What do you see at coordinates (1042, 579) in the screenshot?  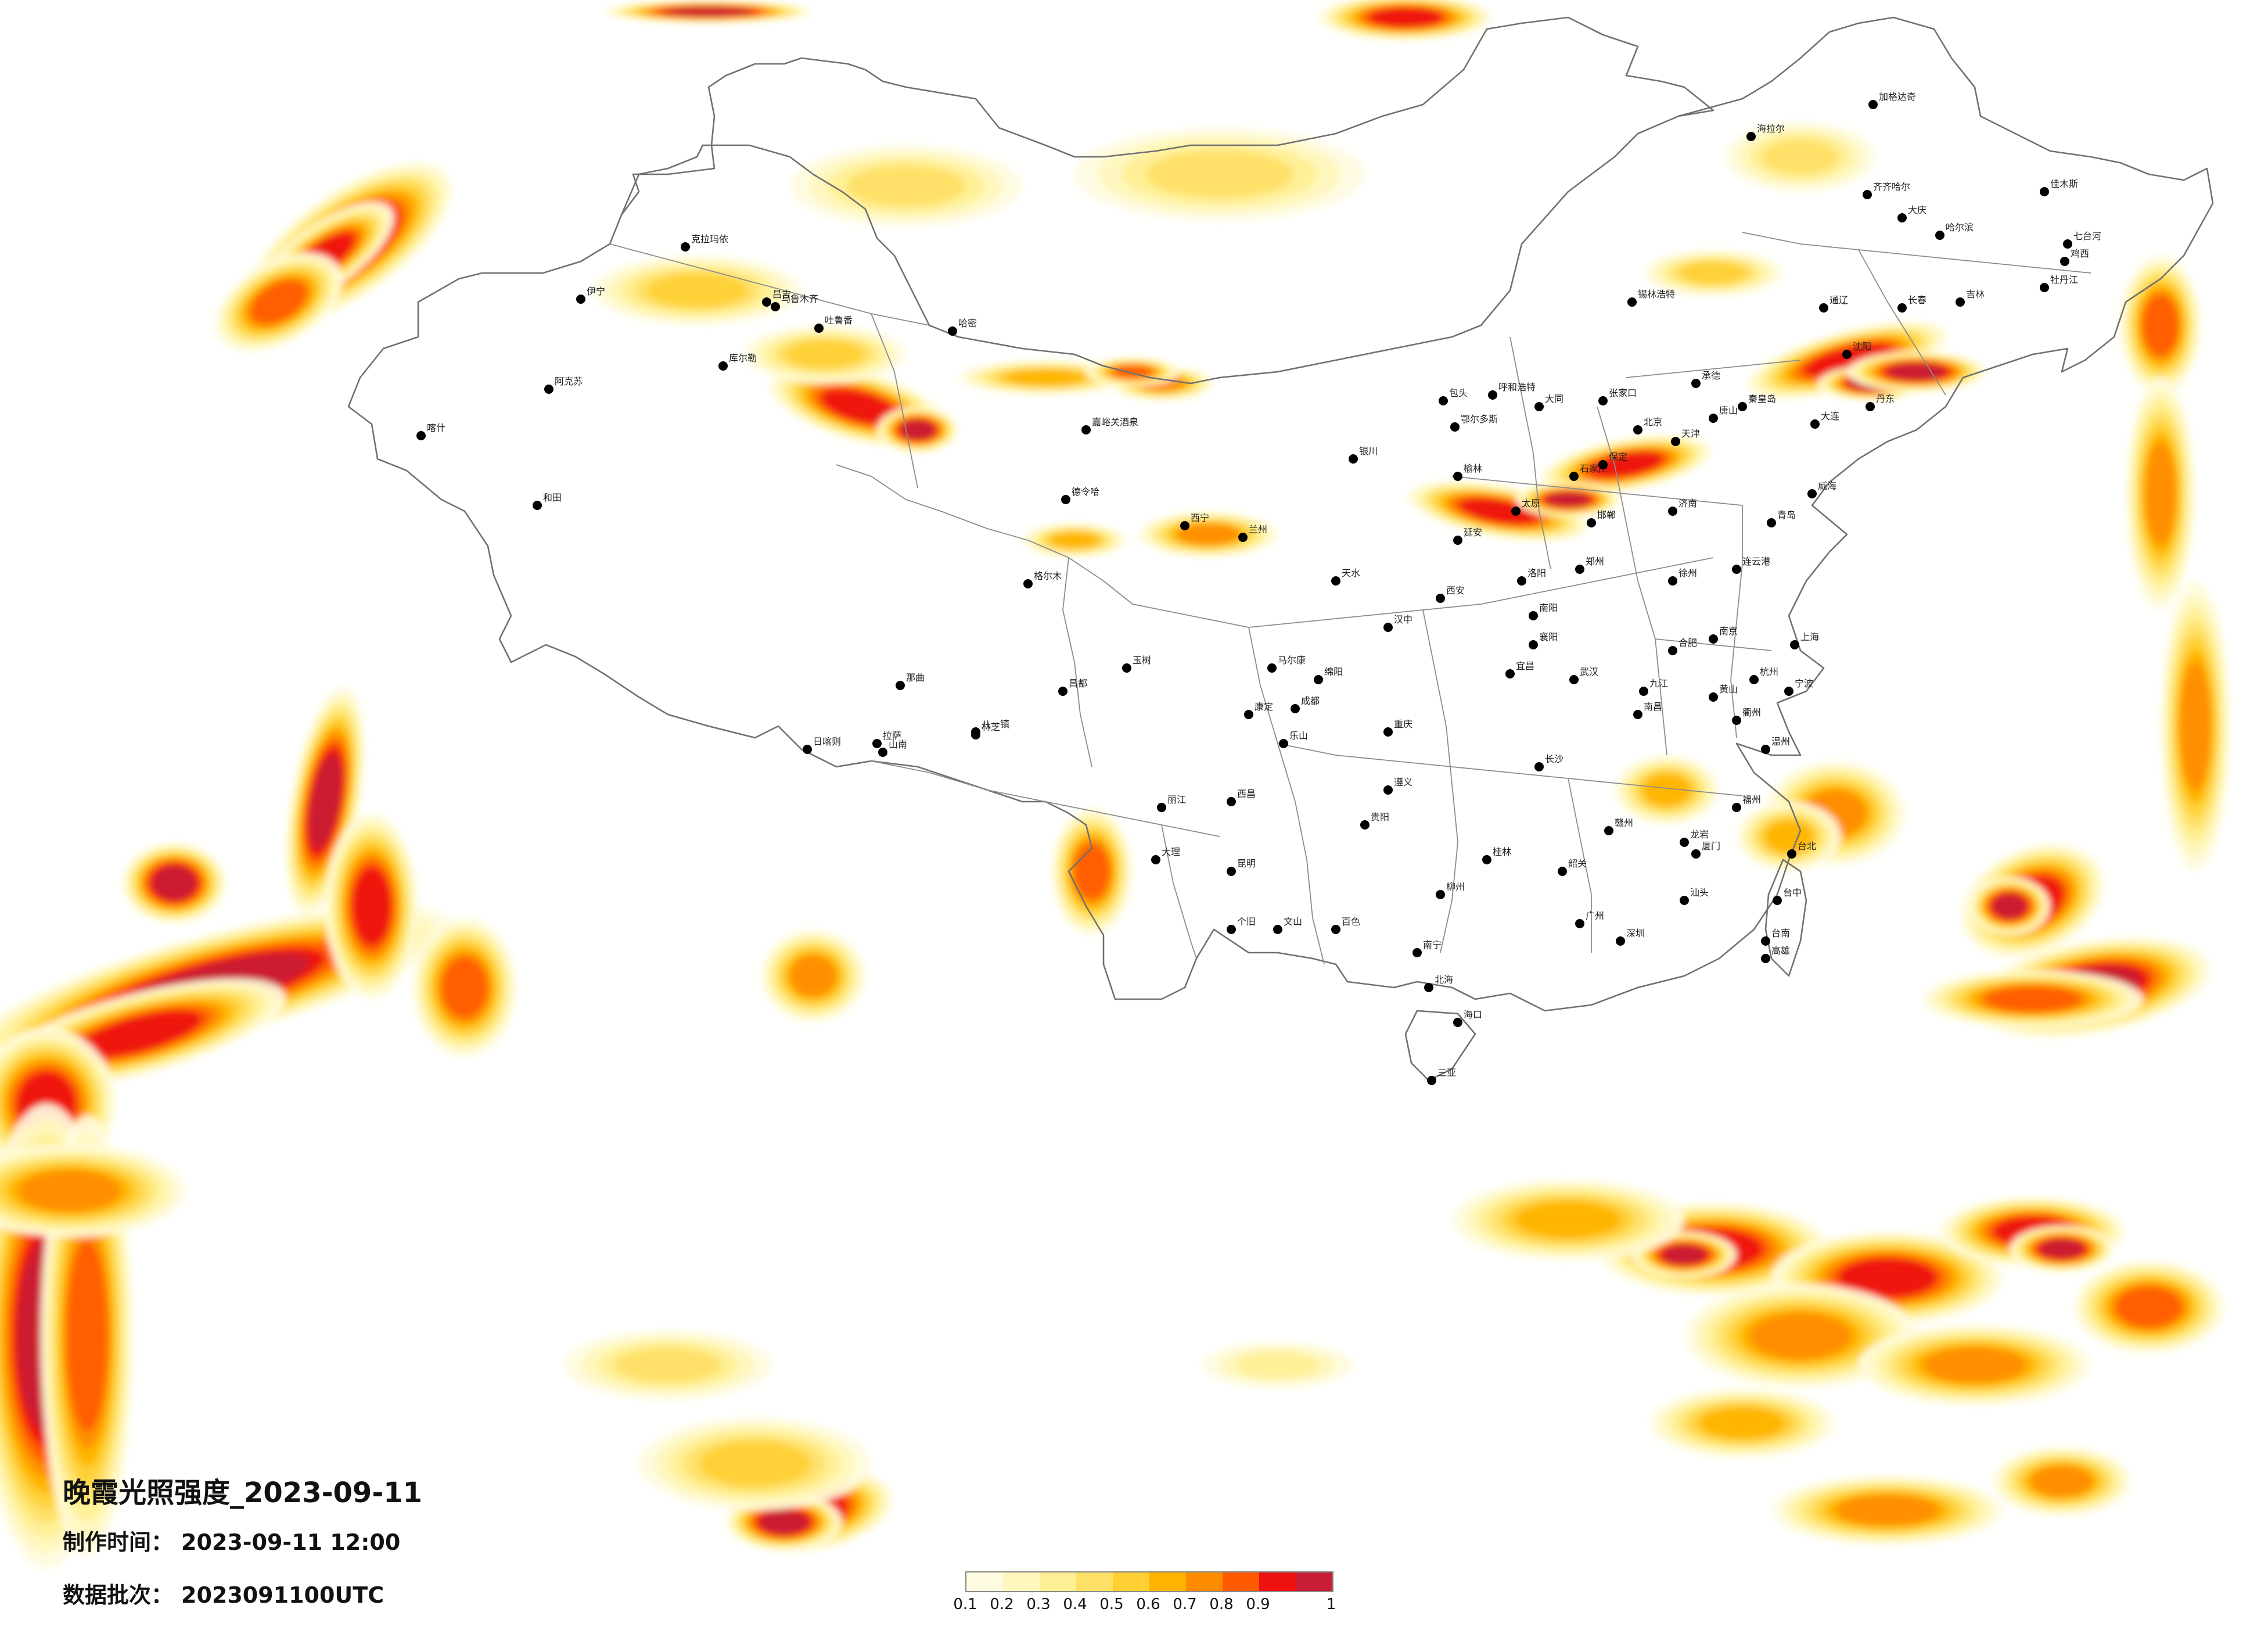 I see `city-marker: 格尔木` at bounding box center [1042, 579].